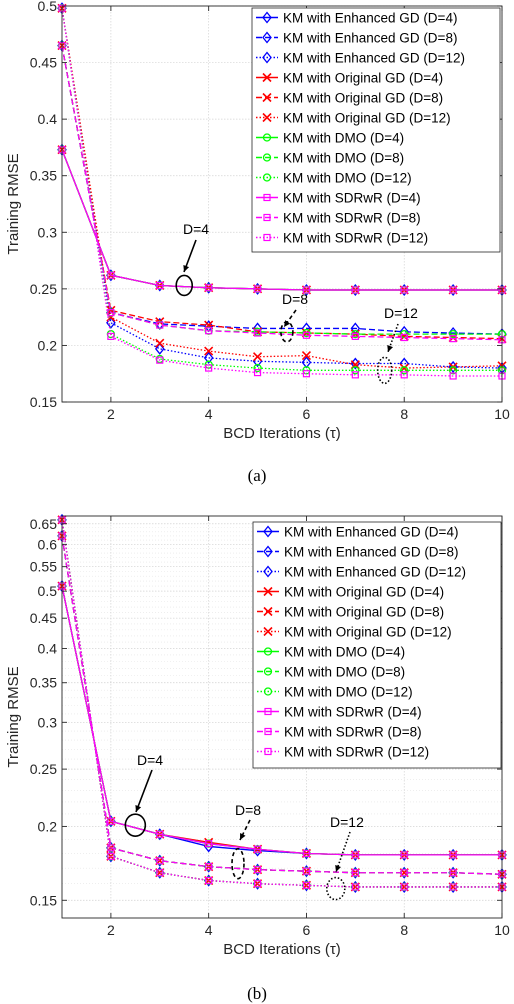 The width and height of the screenshot is (514, 1004). What do you see at coordinates (390, 348) in the screenshot?
I see `chart-a-annotation-arrowhead` at bounding box center [390, 348].